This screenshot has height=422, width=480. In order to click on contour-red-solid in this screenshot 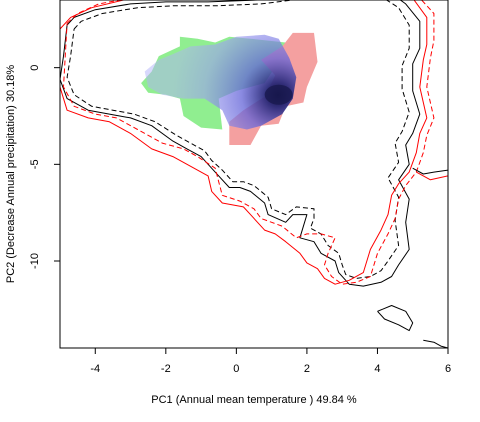, I will do `click(432, 176)`.